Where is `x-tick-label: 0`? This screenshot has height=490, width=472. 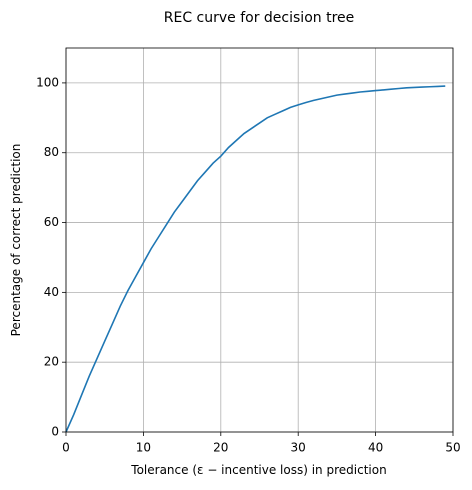 x-tick-label: 0 is located at coordinates (66, 448).